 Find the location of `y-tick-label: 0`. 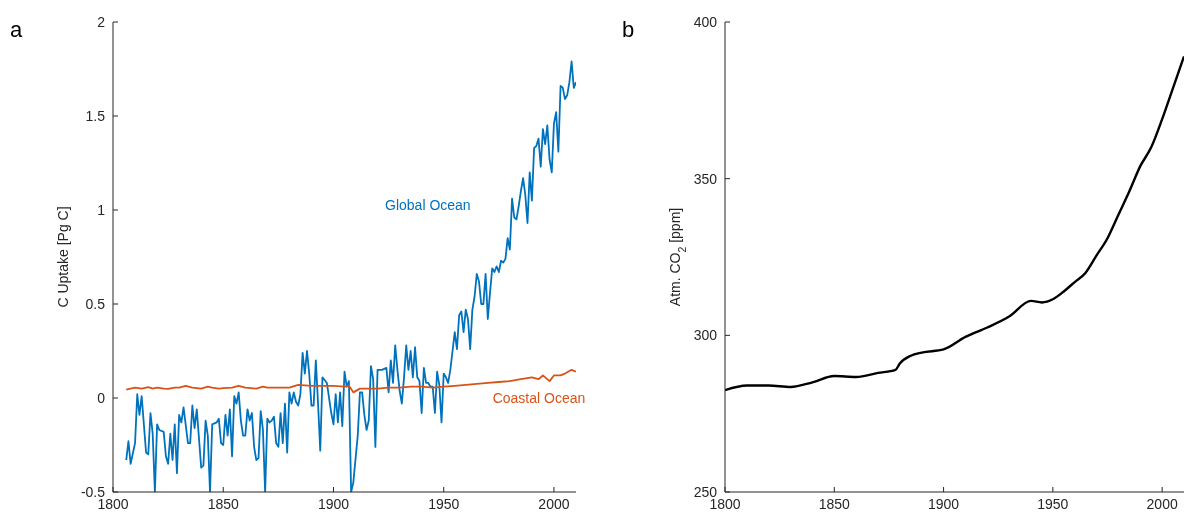

y-tick-label: 0 is located at coordinates (101, 398).